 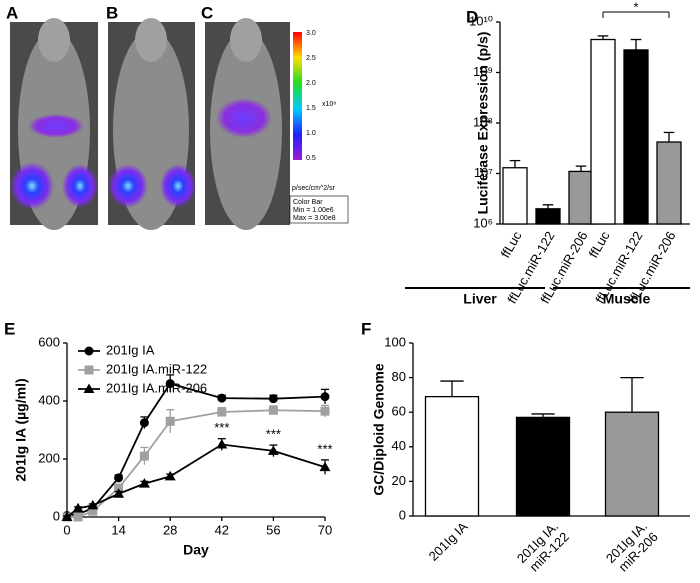 I want to click on y-tick-label: 200, so click(x=49, y=457).